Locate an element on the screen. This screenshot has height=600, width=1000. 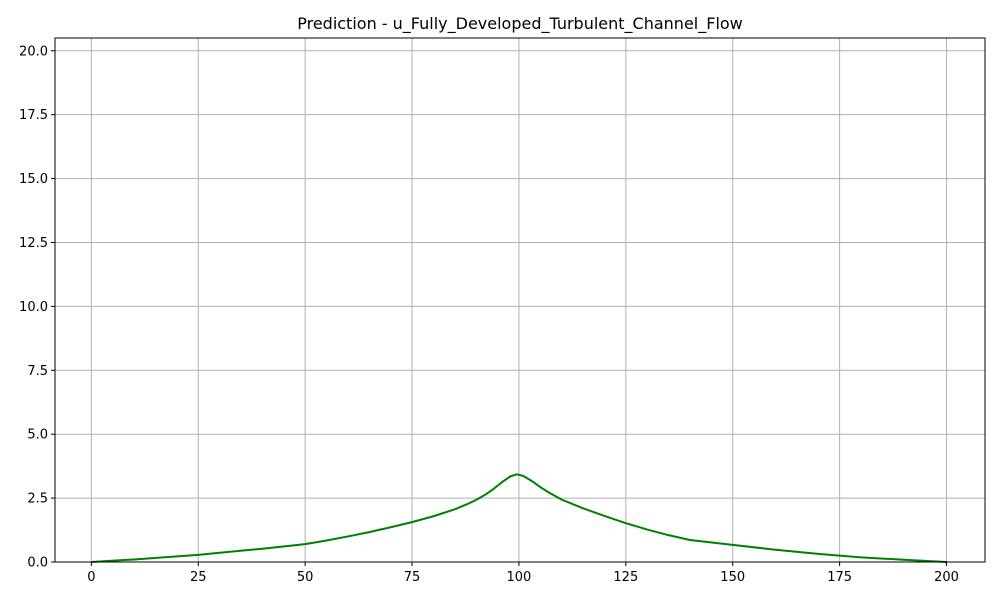
y-tick-label: 10.0 is located at coordinates (33, 307).